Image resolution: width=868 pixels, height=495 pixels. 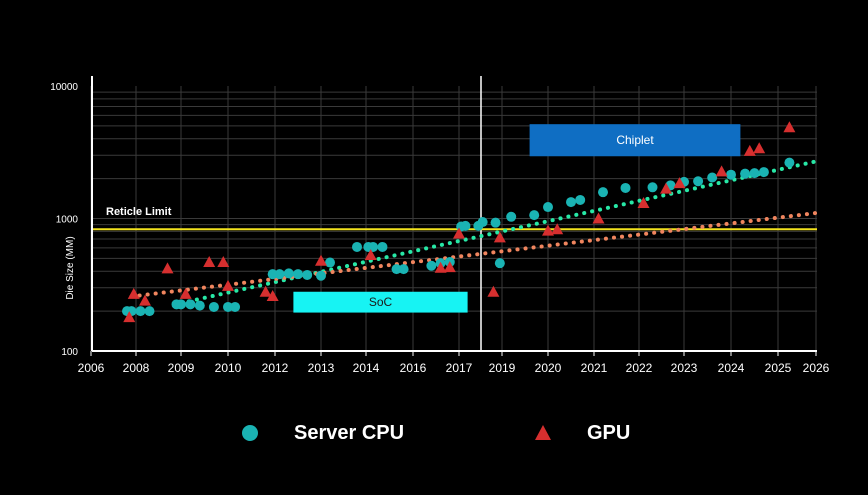 I want to click on legend: Server CPU, so click(x=322, y=433).